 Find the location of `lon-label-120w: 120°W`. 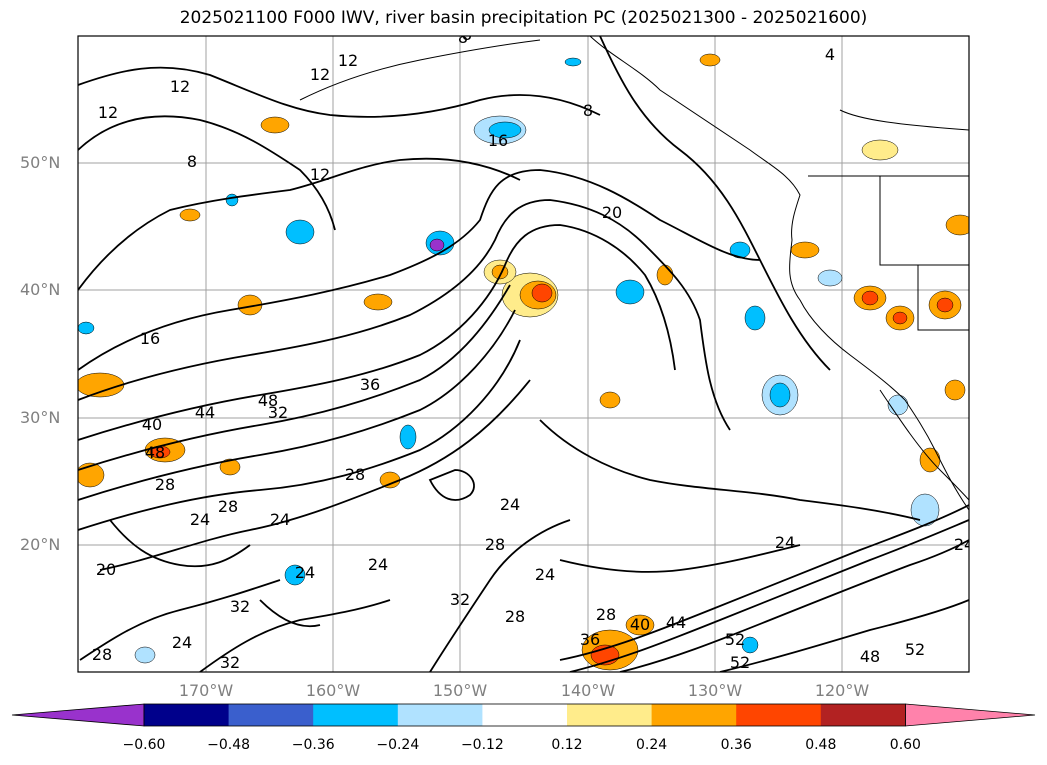

lon-label-120w: 120°W is located at coordinates (842, 690).